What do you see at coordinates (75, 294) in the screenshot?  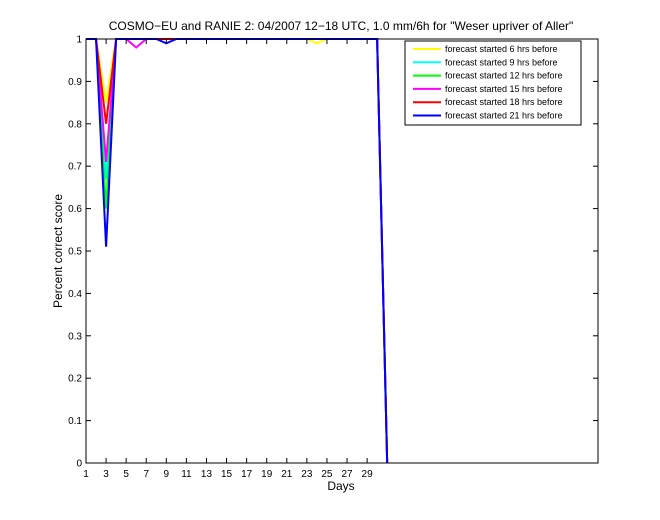 I see `y-tick-label: 0.4` at bounding box center [75, 294].